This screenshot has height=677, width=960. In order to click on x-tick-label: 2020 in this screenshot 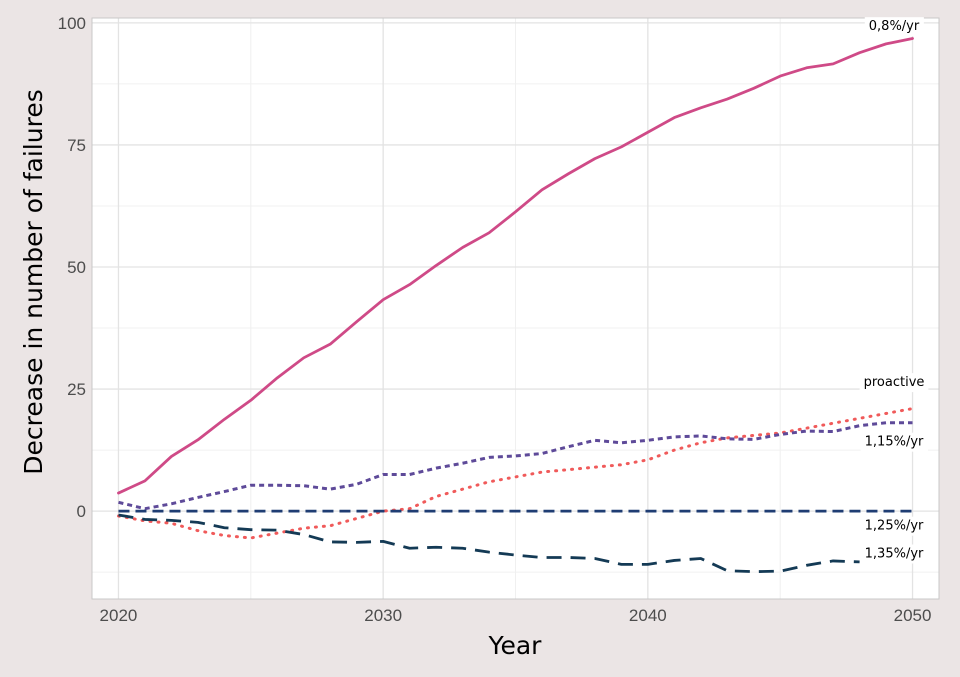, I will do `click(119, 615)`.